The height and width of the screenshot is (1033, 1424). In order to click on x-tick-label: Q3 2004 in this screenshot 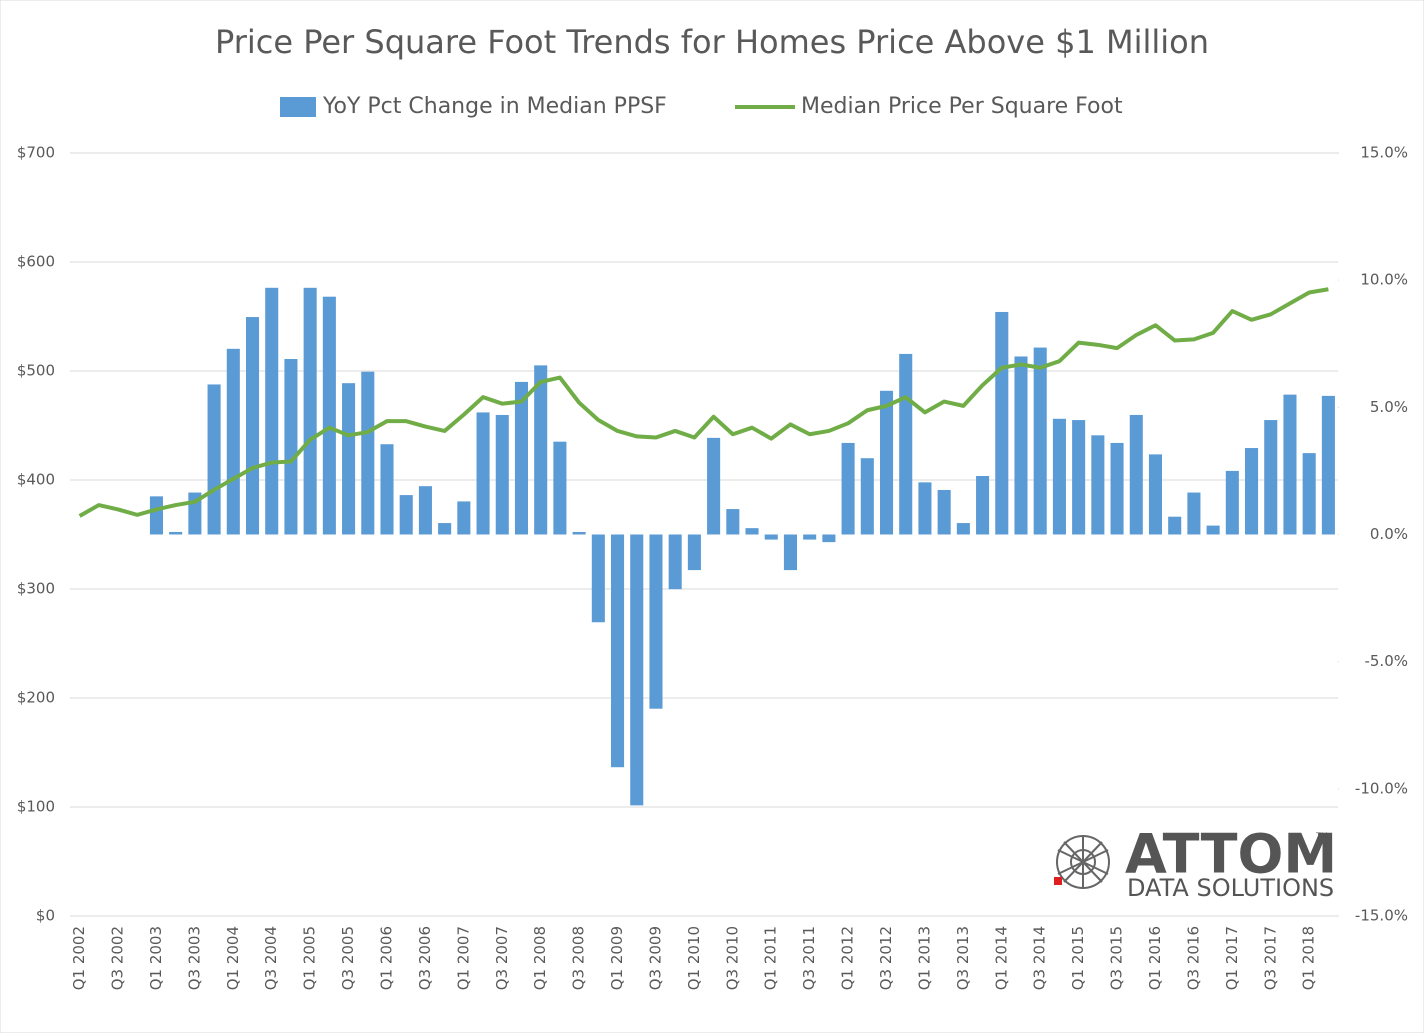, I will do `click(271, 958)`.